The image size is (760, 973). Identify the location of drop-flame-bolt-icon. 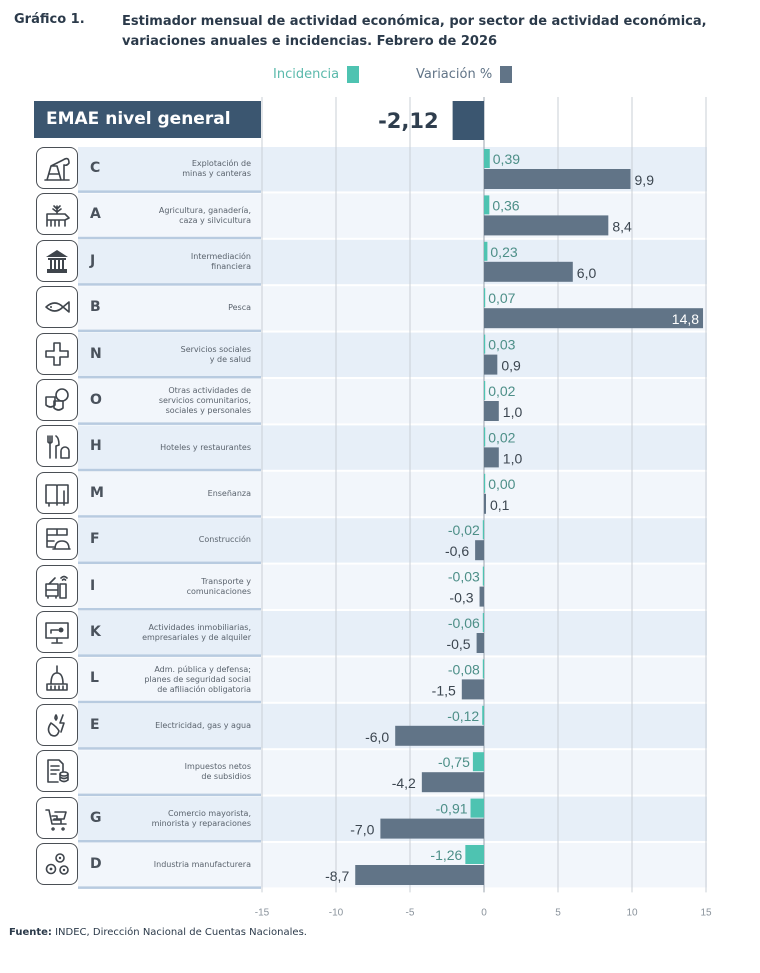
(57, 724).